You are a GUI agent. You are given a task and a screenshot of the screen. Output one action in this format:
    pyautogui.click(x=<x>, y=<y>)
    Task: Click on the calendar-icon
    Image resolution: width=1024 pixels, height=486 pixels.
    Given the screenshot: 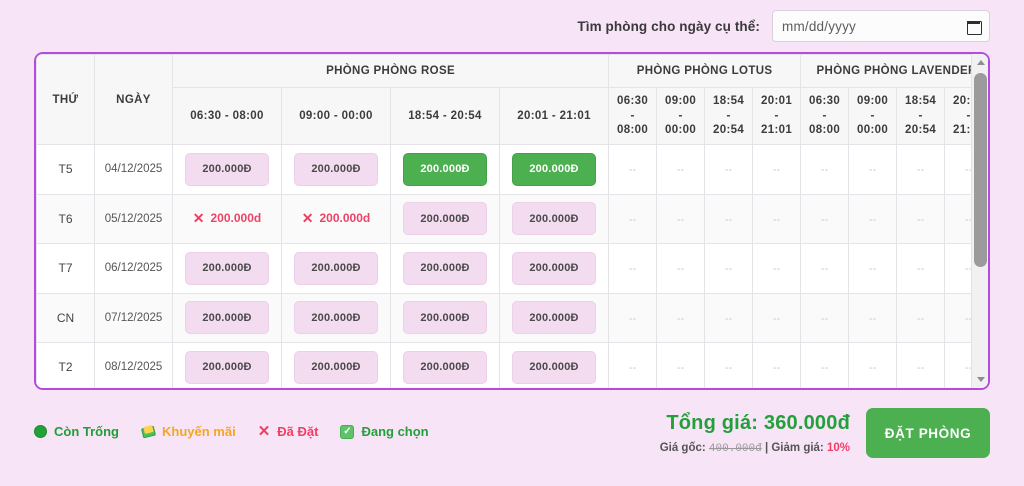 What is the action you would take?
    pyautogui.click(x=974, y=27)
    